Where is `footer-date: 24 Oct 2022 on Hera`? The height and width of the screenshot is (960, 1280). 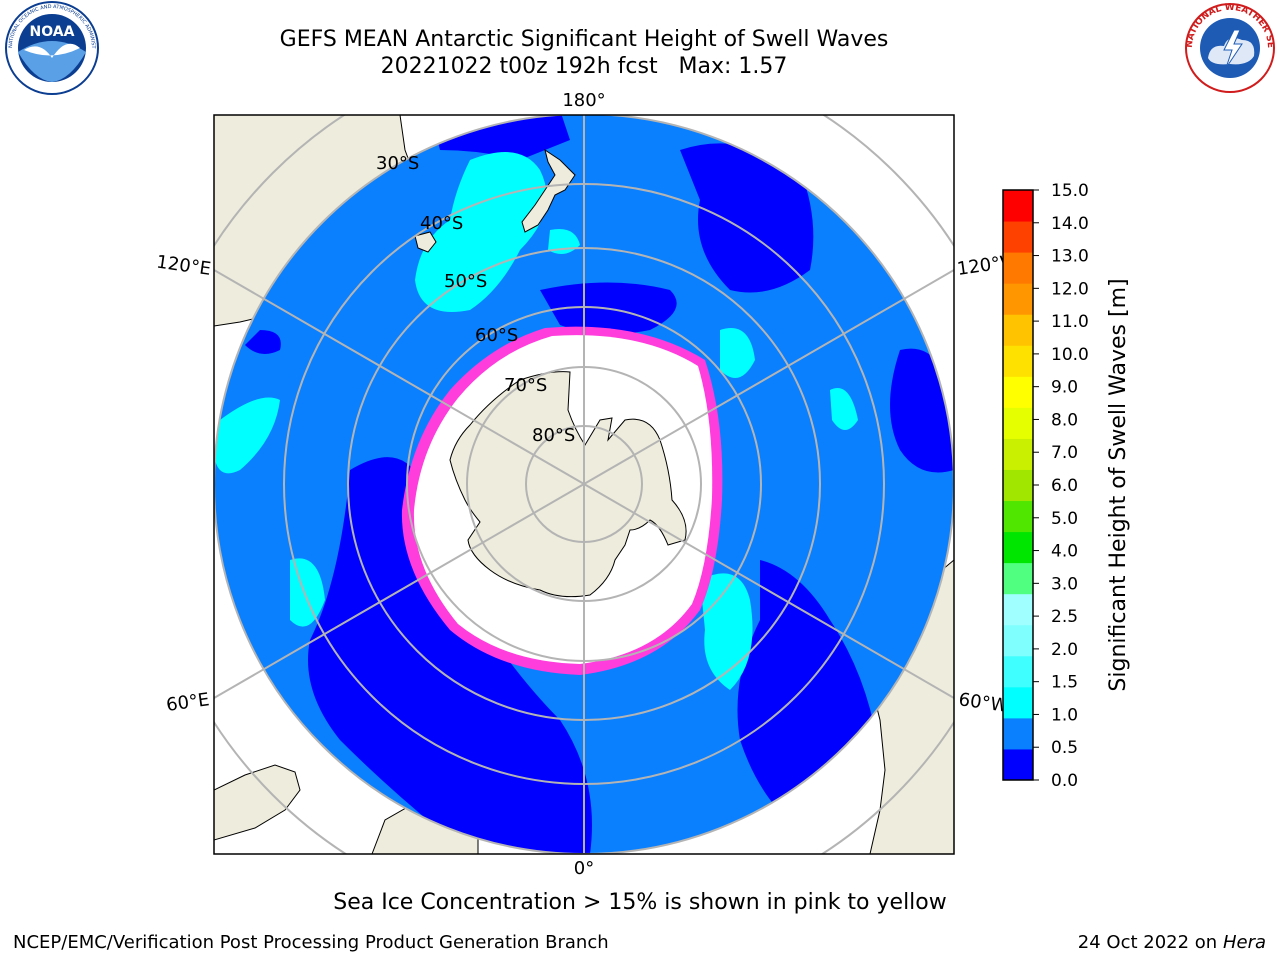
footer-date: 24 Oct 2022 on Hera is located at coordinates (1172, 942).